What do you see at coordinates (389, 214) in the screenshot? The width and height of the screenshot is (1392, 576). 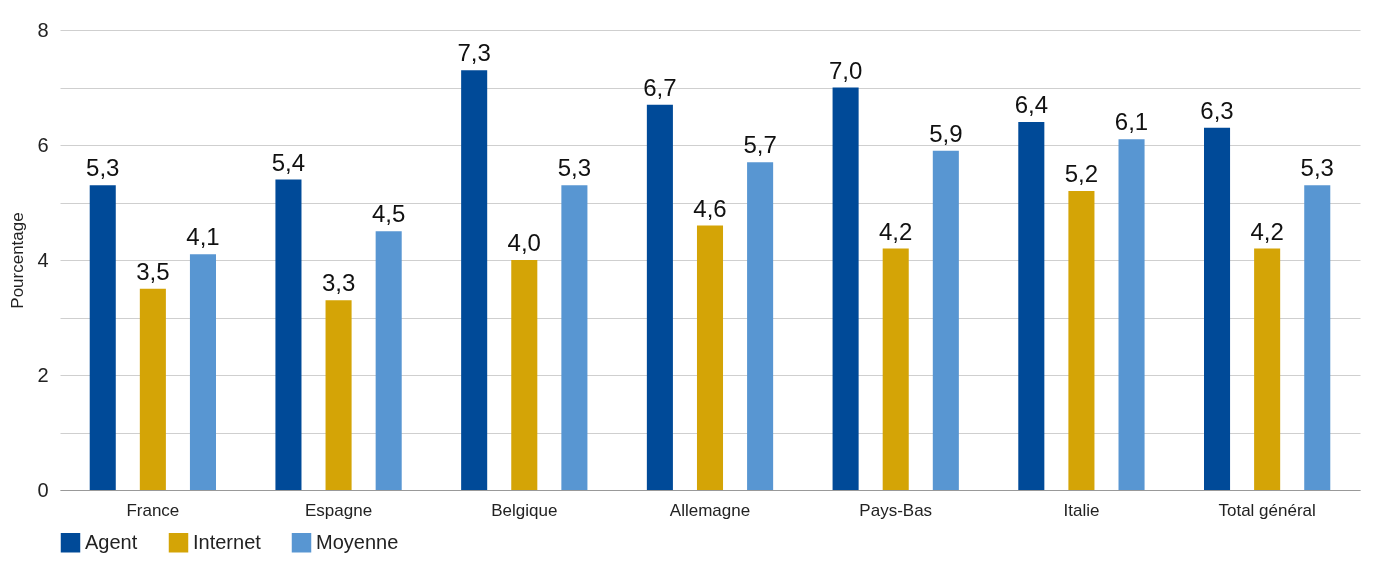 I see `data-label: 4,5` at bounding box center [389, 214].